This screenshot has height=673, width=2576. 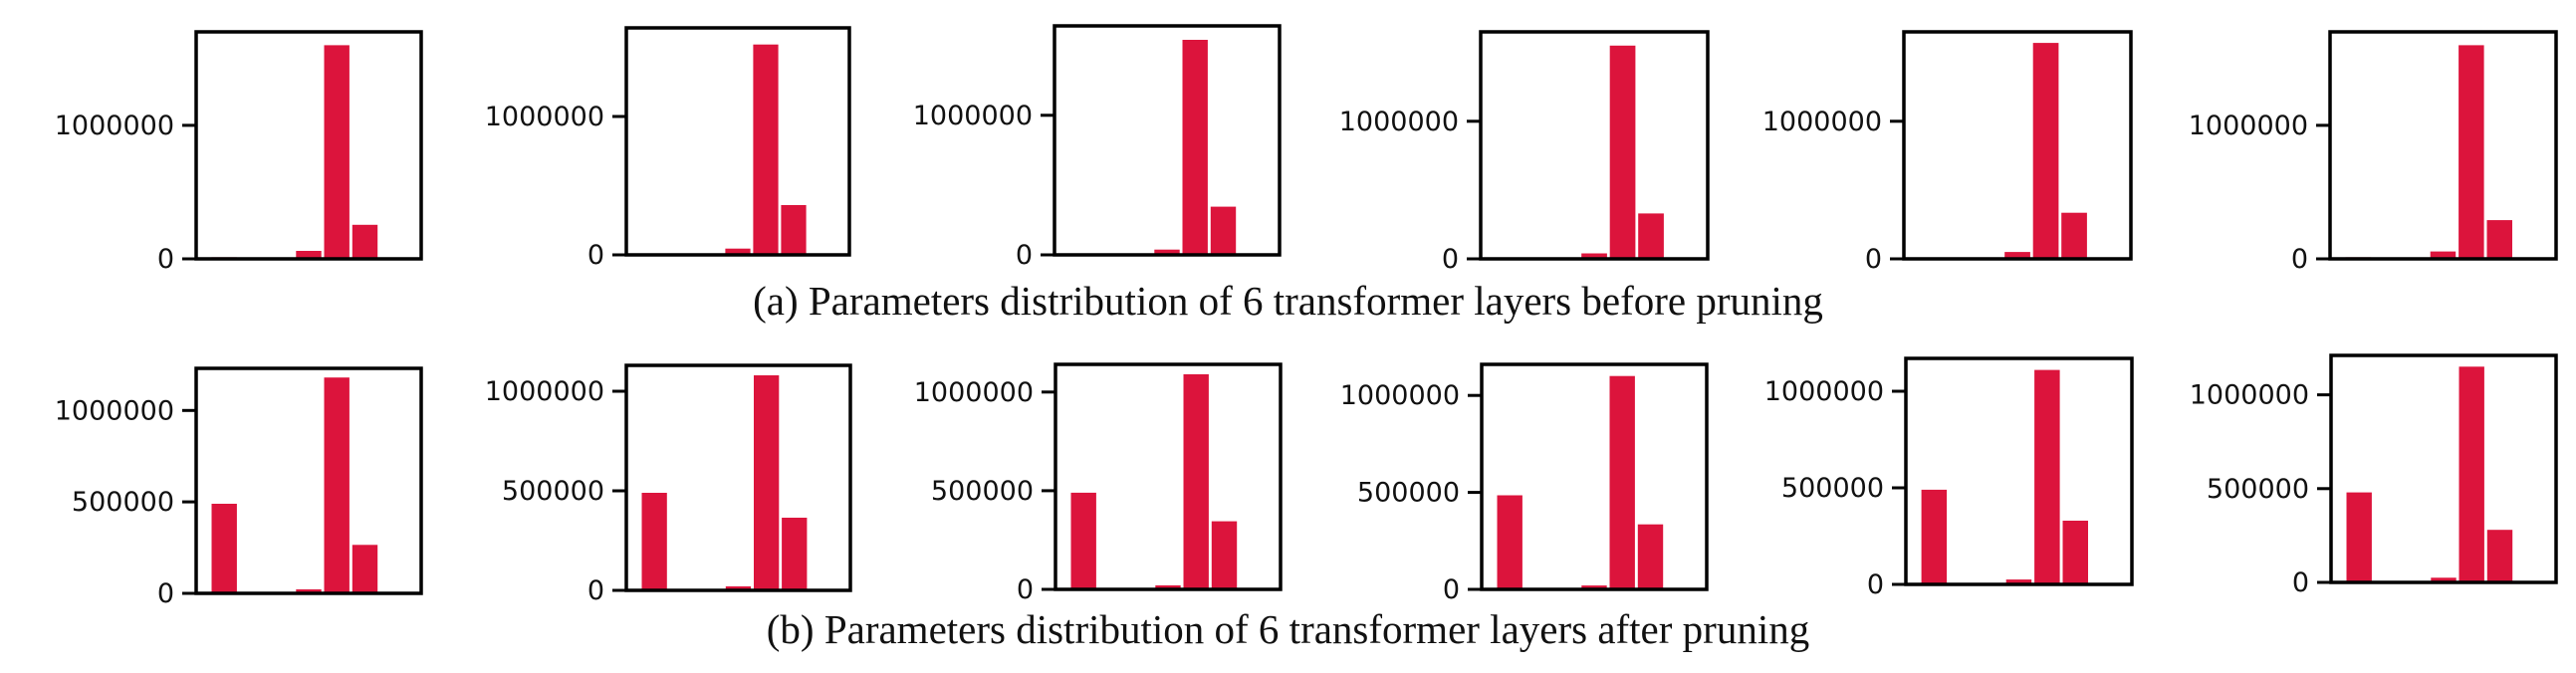 I want to click on panel-a-2: 0 1000000, so click(x=668, y=148).